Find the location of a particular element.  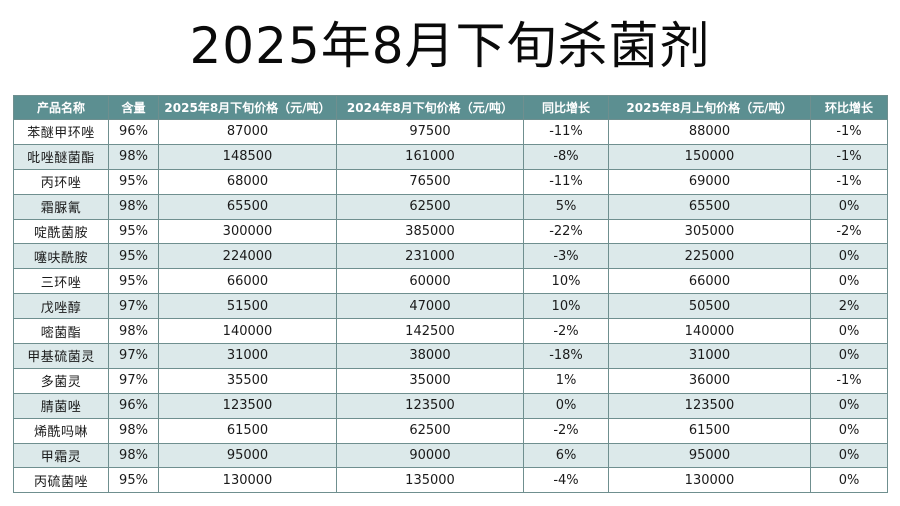

price-2025-early-aug-cell: 61500 is located at coordinates (709, 430).